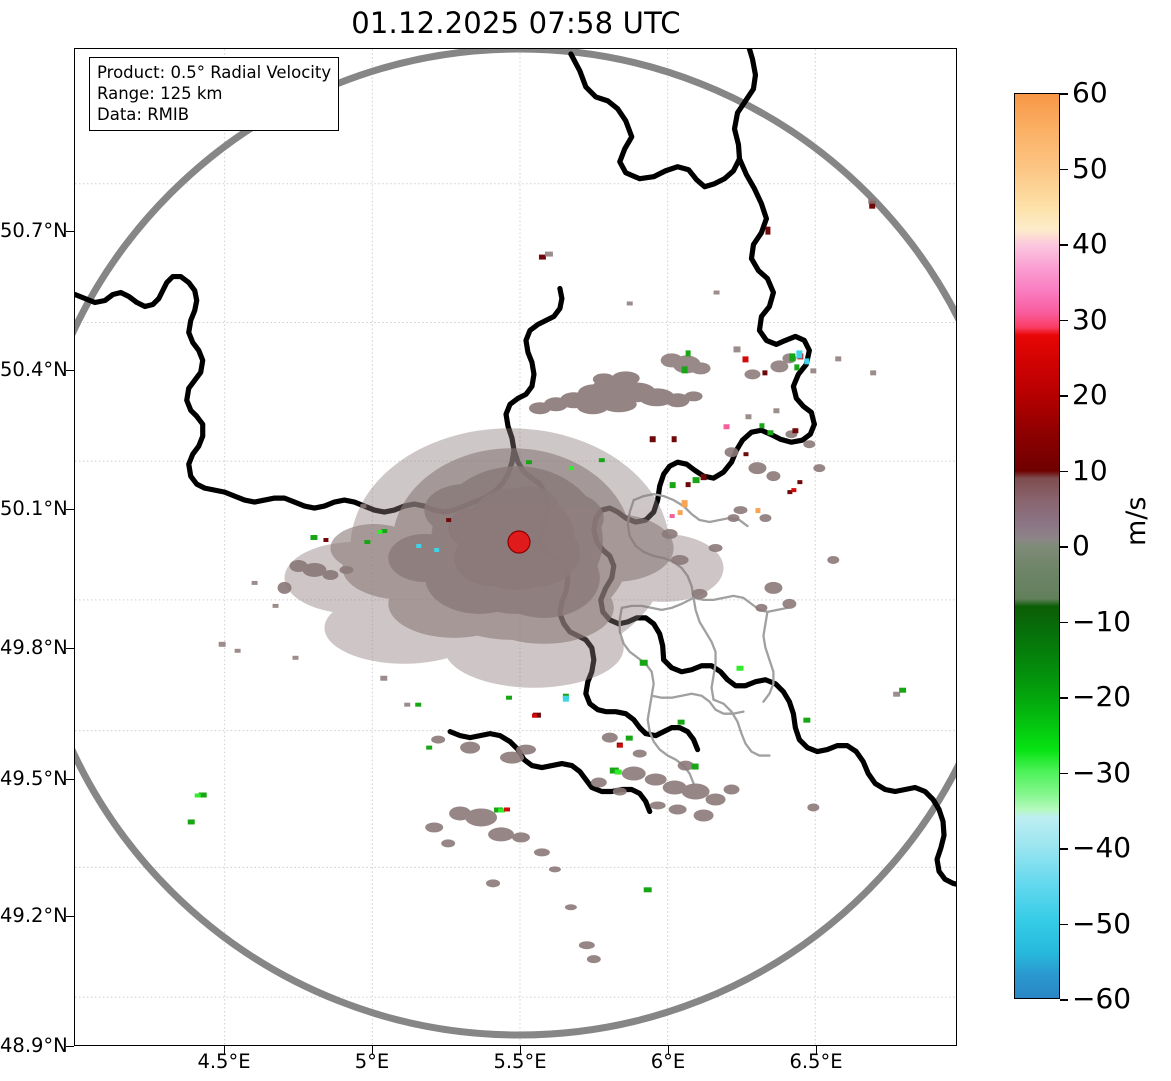 Image resolution: width=1171 pixels, height=1081 pixels. I want to click on xtick-label-6-5e: 6.5°E, so click(816, 1061).